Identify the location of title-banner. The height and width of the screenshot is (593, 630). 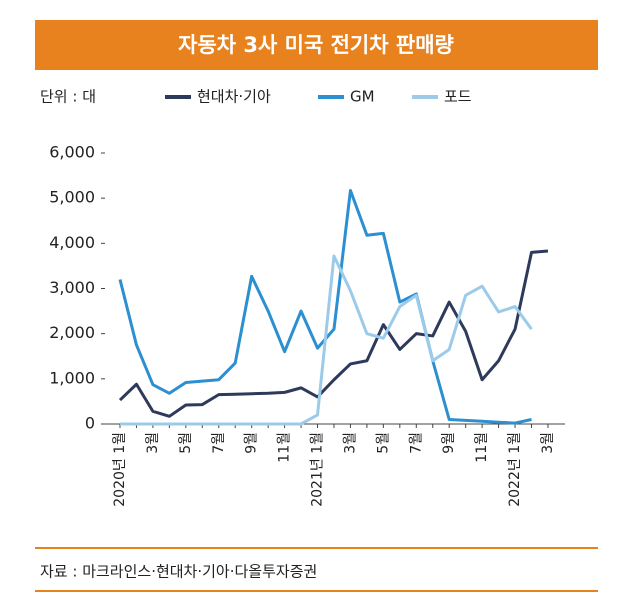
(316, 45).